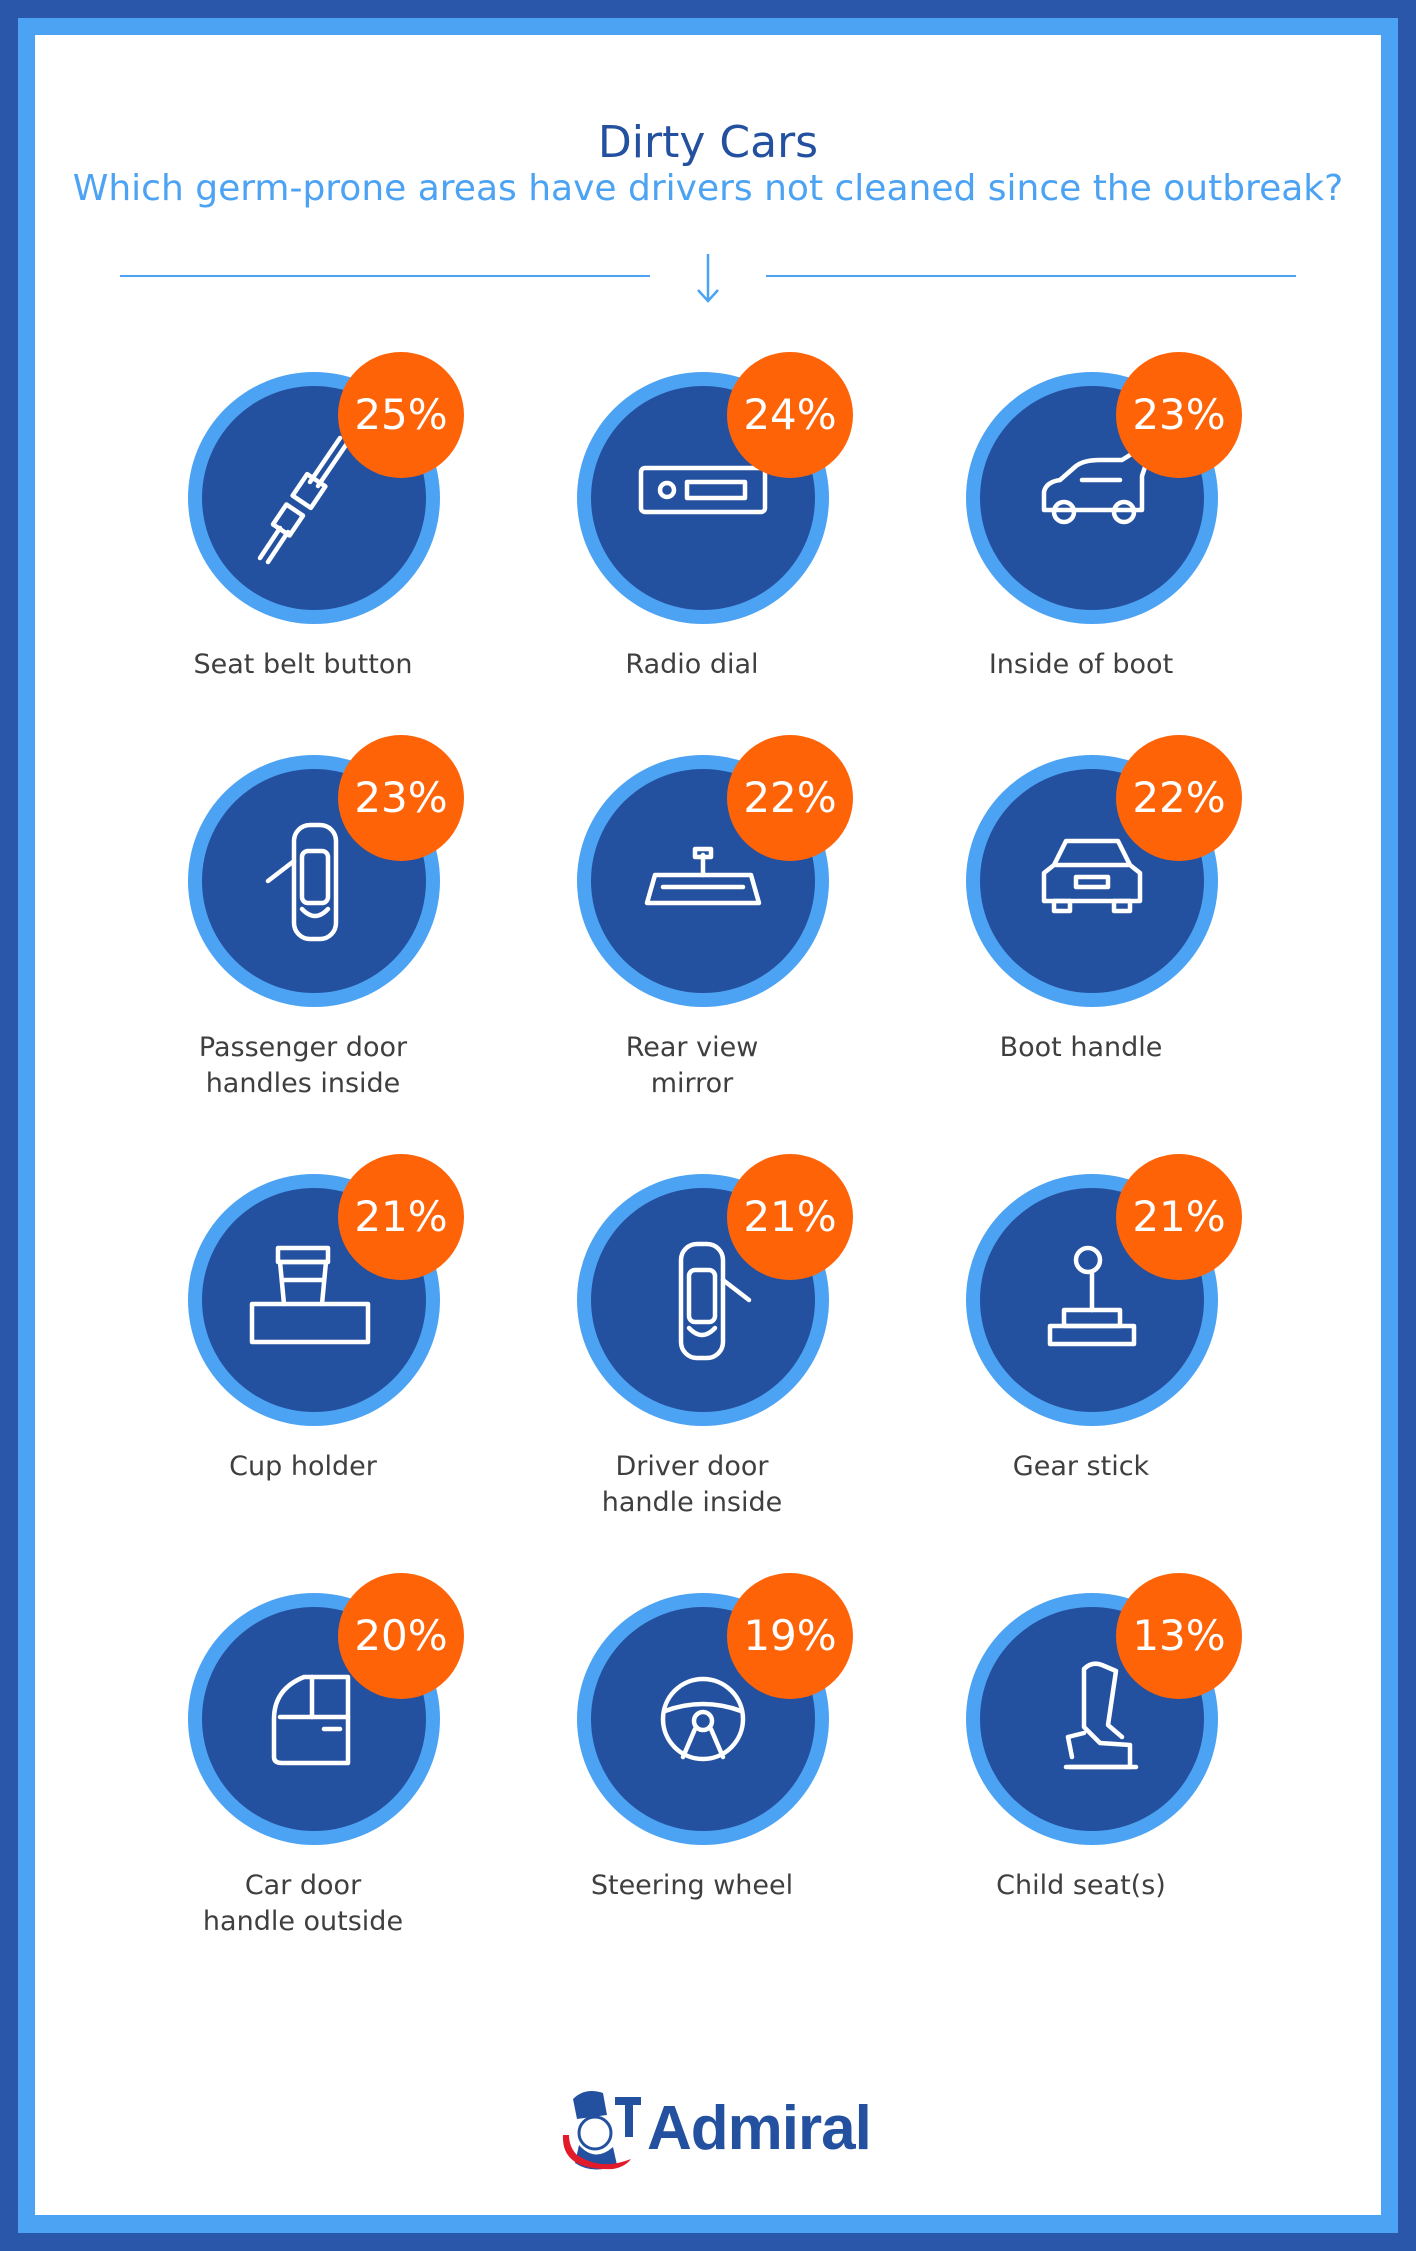 This screenshot has width=1416, height=2251. I want to click on gear-stick-icon, so click(1092, 1296).